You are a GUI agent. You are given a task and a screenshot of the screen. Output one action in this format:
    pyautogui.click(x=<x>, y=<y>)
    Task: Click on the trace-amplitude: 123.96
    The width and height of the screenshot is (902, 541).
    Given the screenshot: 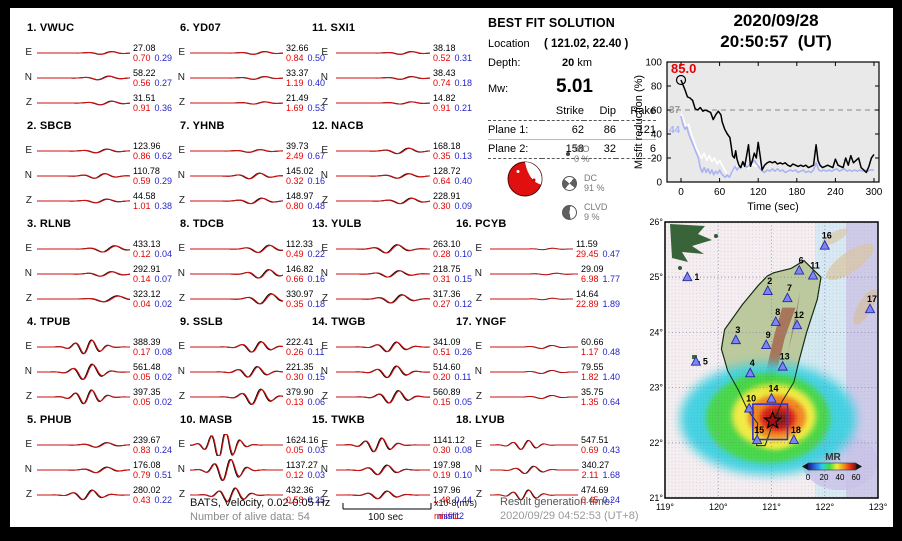 What is the action you would take?
    pyautogui.click(x=147, y=145)
    